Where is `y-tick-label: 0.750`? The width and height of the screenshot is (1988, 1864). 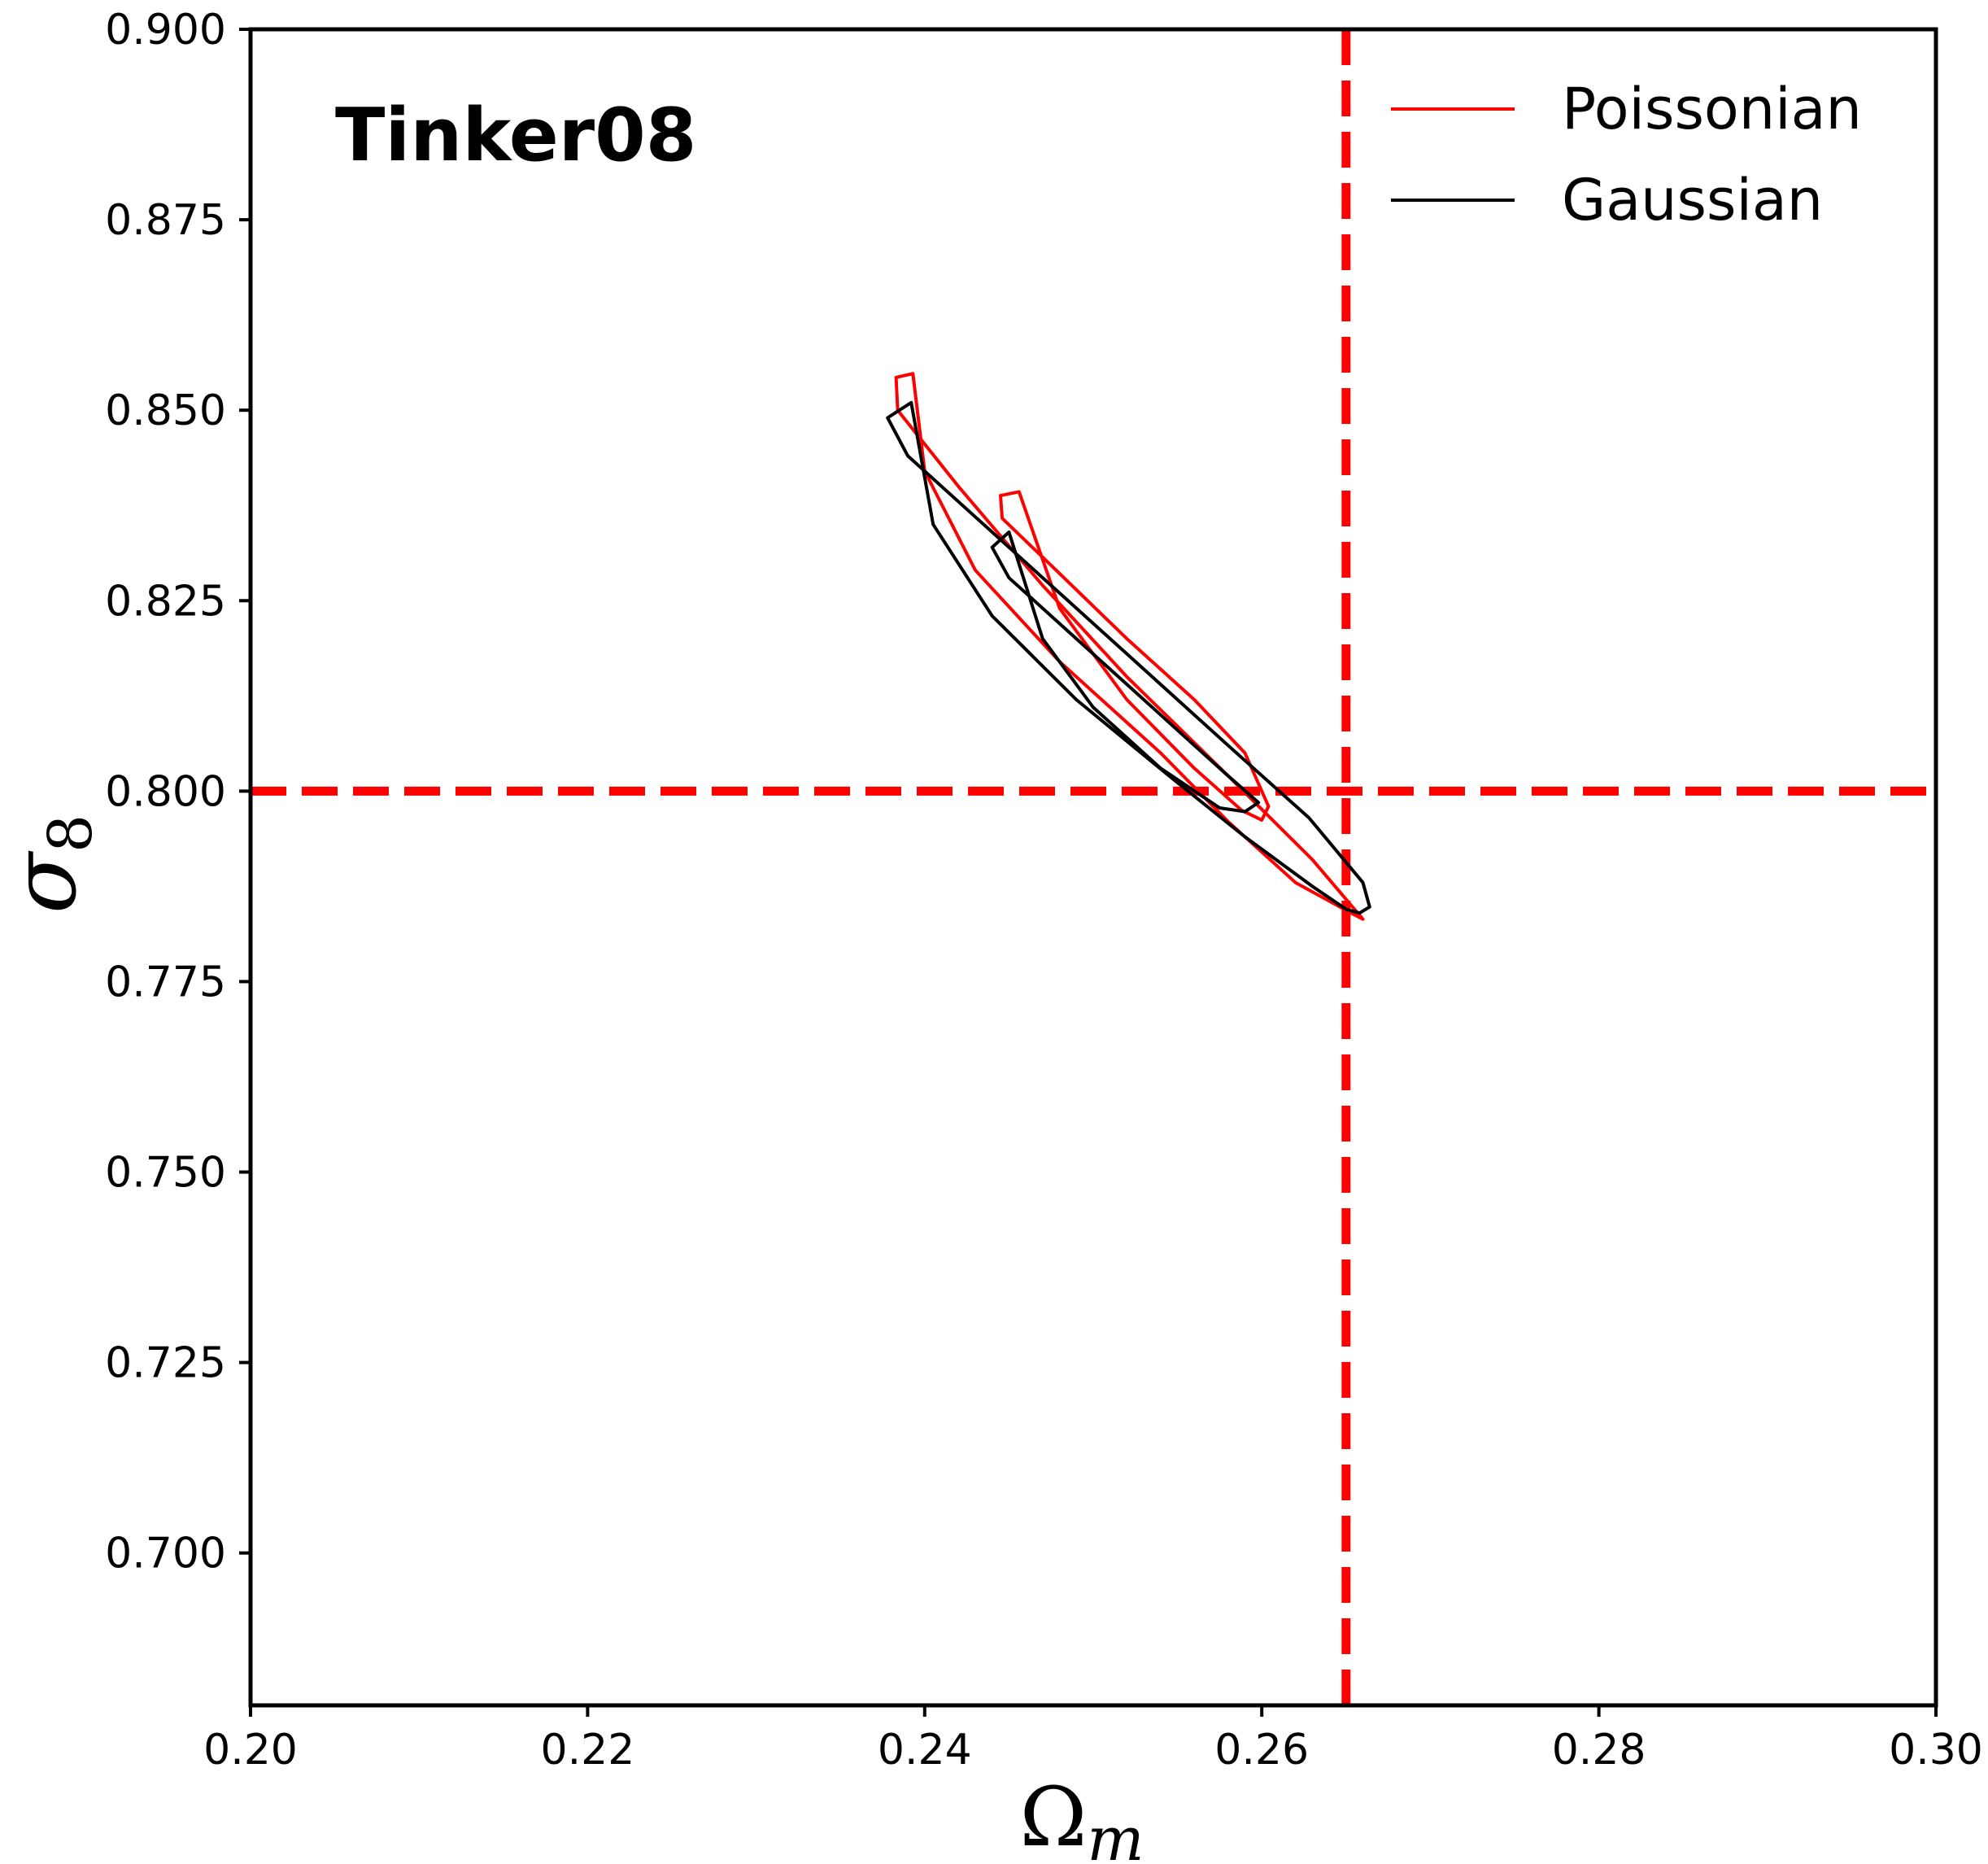
y-tick-label: 0.750 is located at coordinates (165, 1173).